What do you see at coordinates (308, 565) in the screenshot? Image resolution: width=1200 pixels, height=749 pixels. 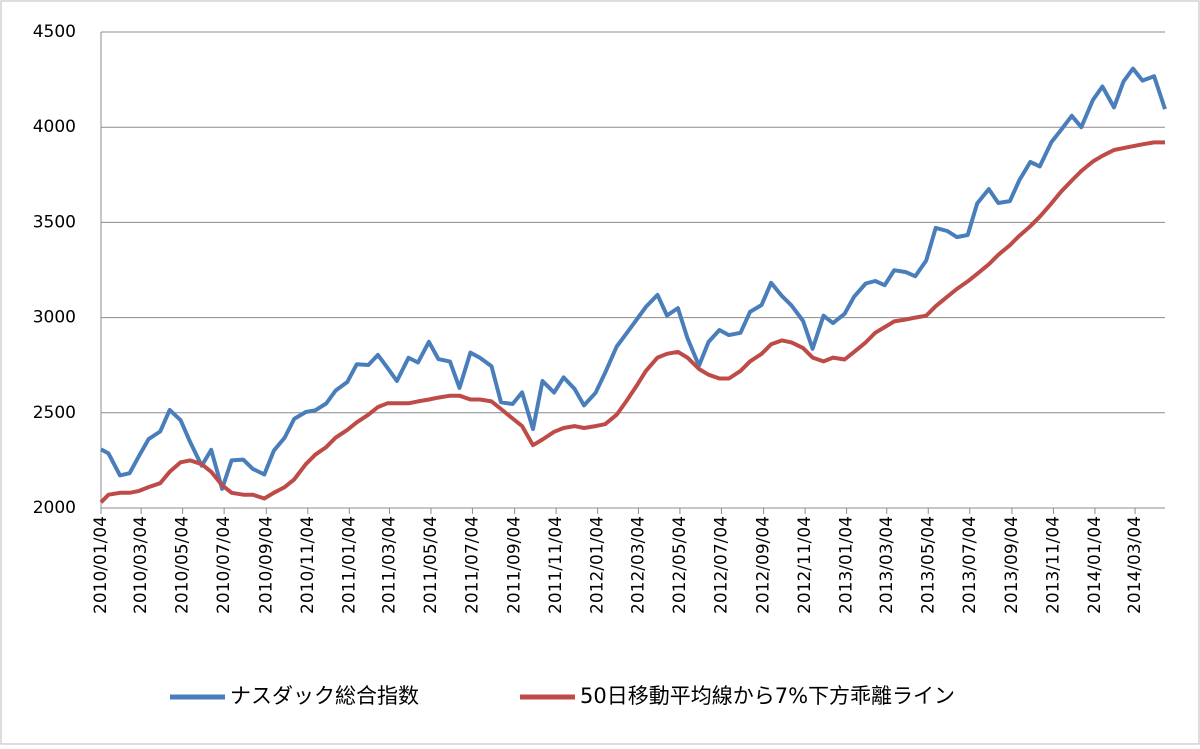 I see `x-tick-label: 2010/11/04` at bounding box center [308, 565].